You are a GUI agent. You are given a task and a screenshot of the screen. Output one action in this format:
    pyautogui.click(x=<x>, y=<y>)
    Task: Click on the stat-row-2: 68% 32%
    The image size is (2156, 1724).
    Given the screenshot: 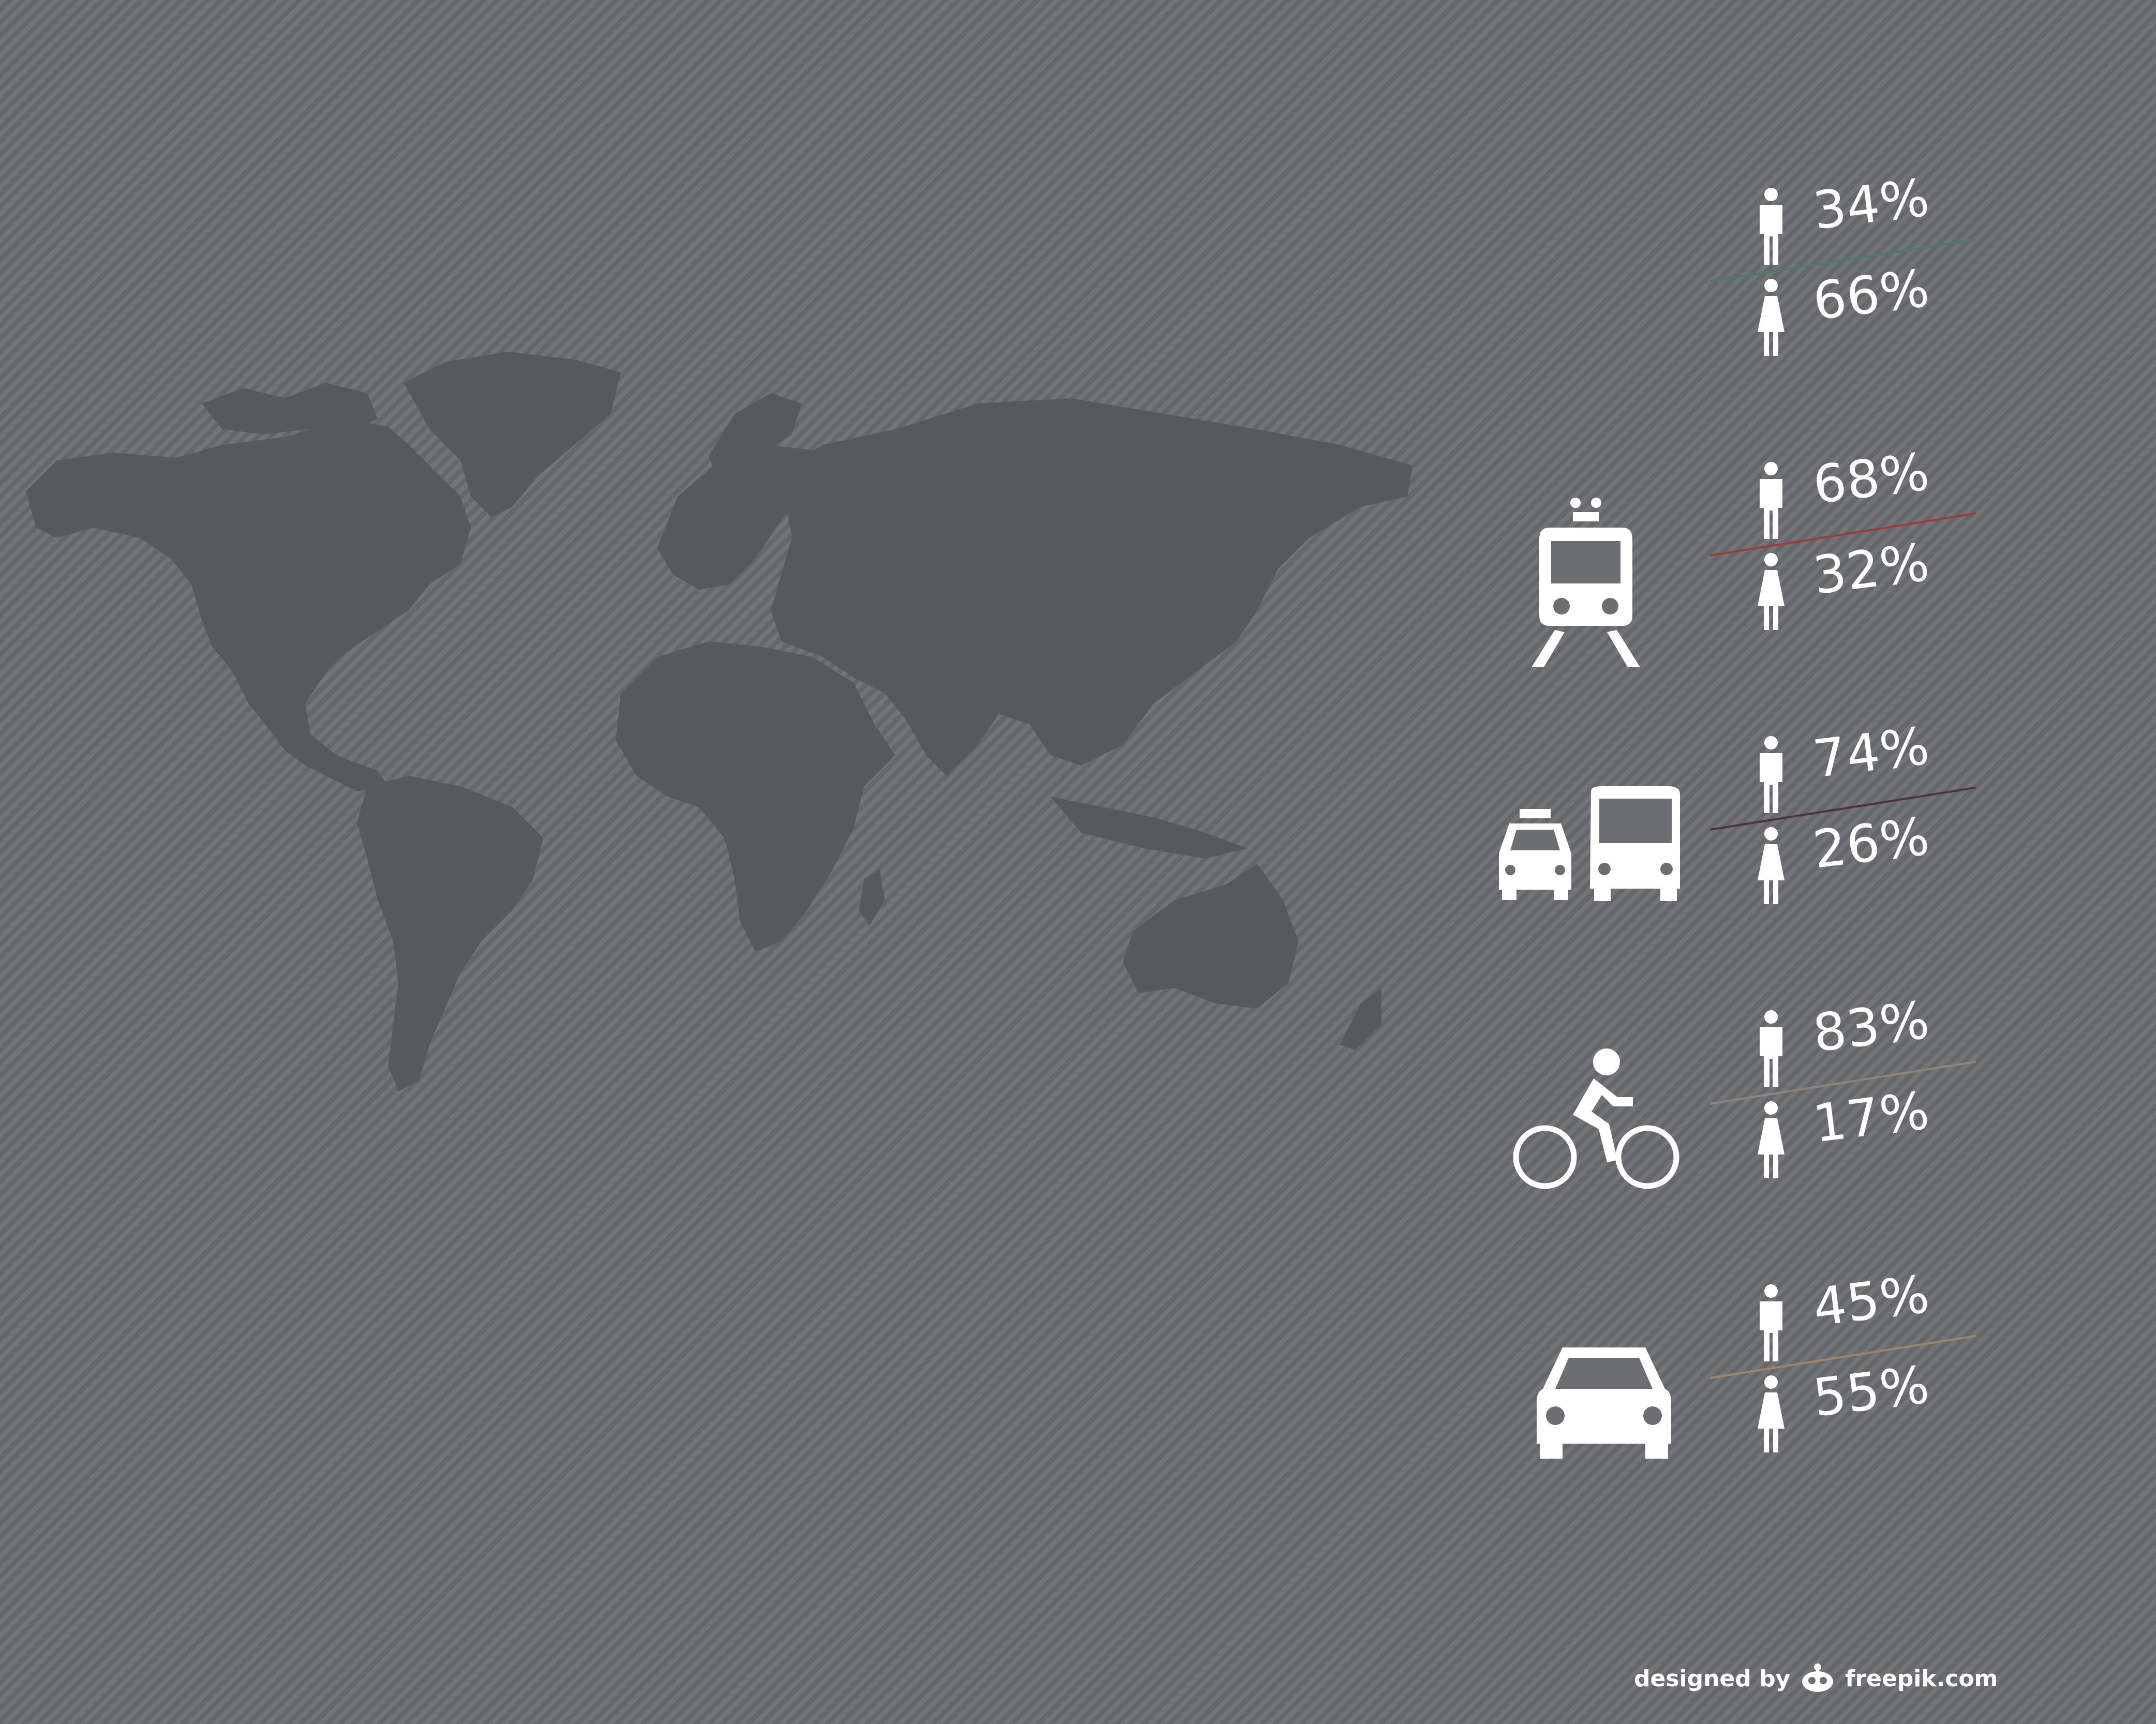 What is the action you would take?
    pyautogui.click(x=1078, y=553)
    